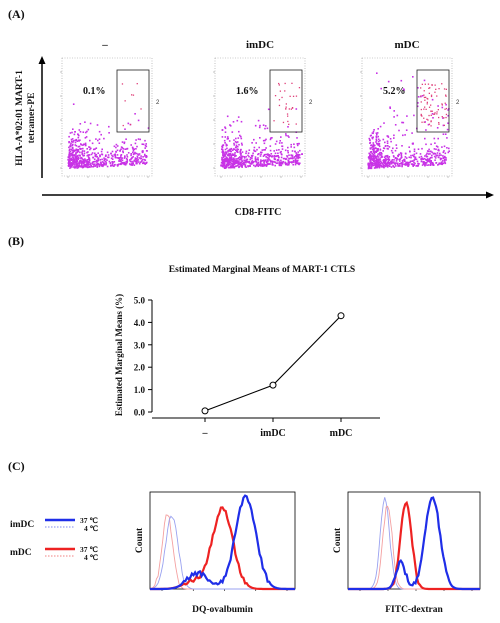 The width and height of the screenshot is (500, 623). What do you see at coordinates (16, 241) in the screenshot?
I see `panel-b-label: (B)` at bounding box center [16, 241].